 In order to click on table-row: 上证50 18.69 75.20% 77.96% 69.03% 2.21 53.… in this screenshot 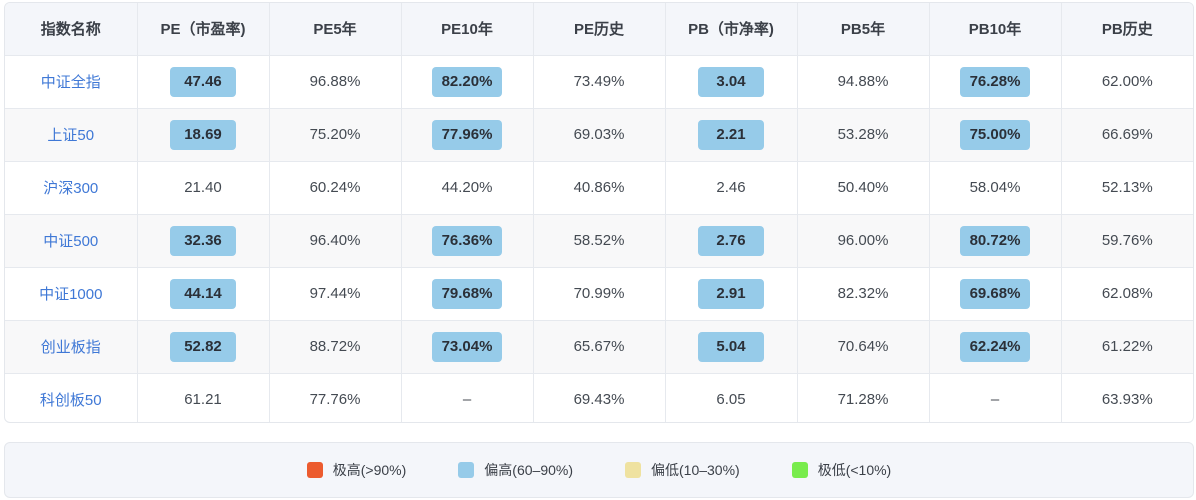, I will do `click(599, 135)`.